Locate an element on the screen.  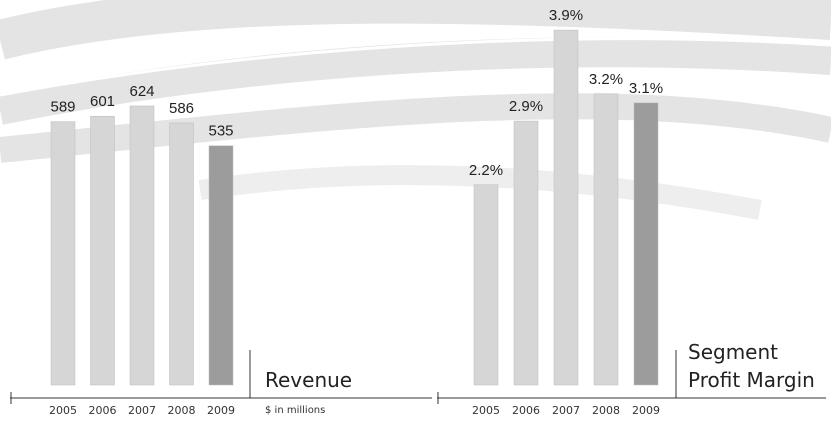
value-label: 601 is located at coordinates (102, 101).